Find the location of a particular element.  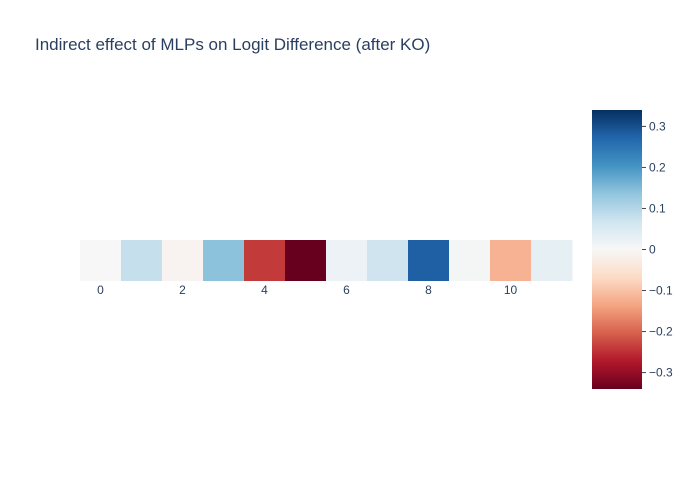

heatmap-cells is located at coordinates (326, 260).